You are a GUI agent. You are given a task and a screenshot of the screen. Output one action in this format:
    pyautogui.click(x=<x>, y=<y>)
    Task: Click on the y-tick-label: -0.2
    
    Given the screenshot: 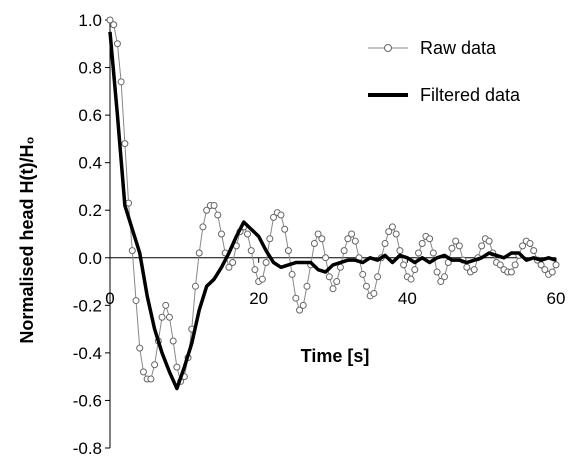 What is the action you would take?
    pyautogui.click(x=87, y=305)
    